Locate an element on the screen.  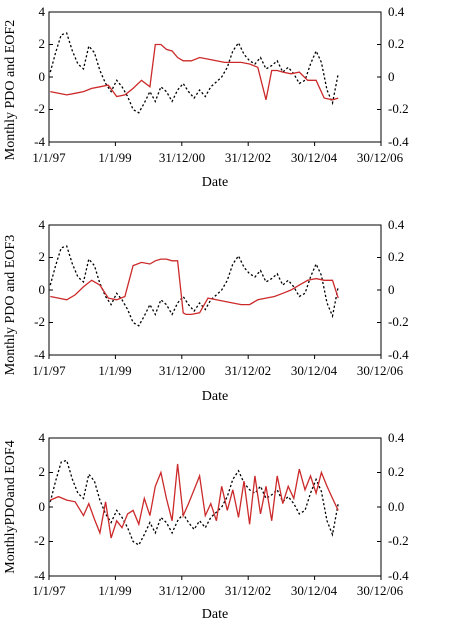
y-axis-title: MonthlyPDOand EOF4 is located at coordinates (10, 506).